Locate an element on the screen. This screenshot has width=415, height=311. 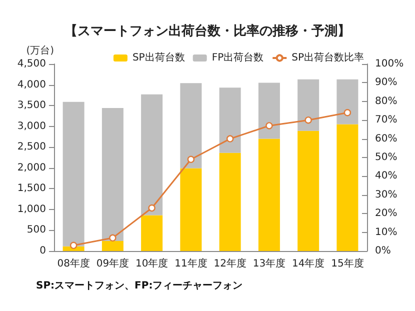
y2-tick-label: 30% is located at coordinates (386, 194).